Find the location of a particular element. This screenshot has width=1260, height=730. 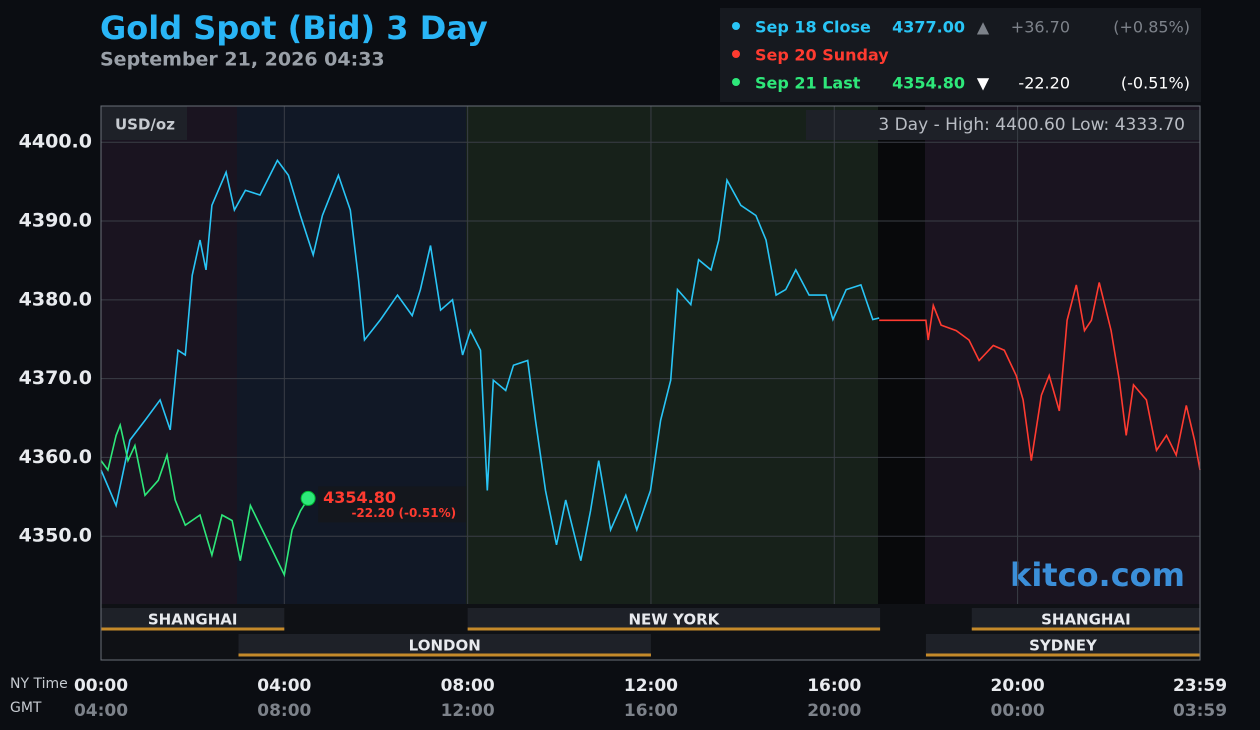

session-label: LONDON is located at coordinates (445, 646).